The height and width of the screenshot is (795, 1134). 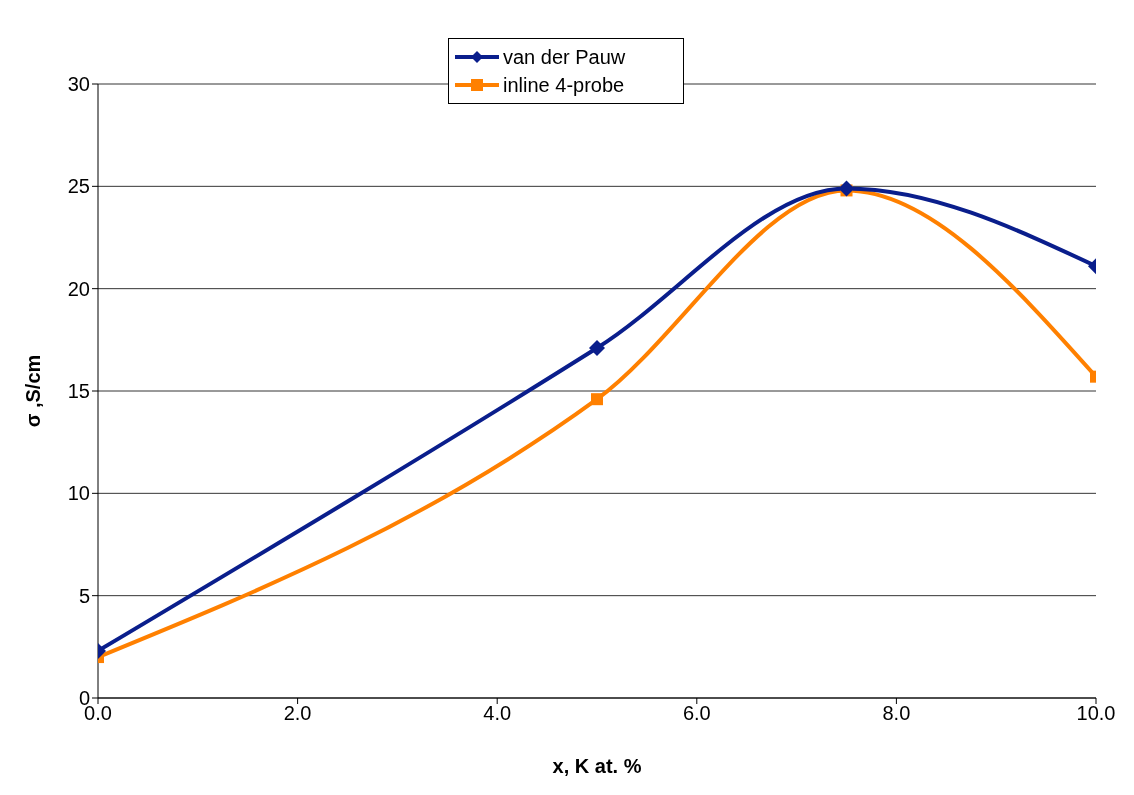 I want to click on x-axis-title: x, K at. %, so click(x=597, y=766).